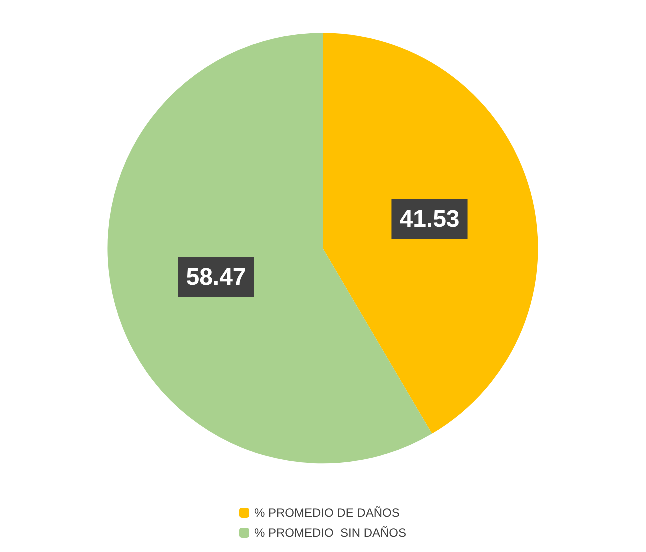  Describe the element at coordinates (330, 533) in the screenshot. I see `legend-label: % PROMEDIO SIN DAÑOS` at that location.